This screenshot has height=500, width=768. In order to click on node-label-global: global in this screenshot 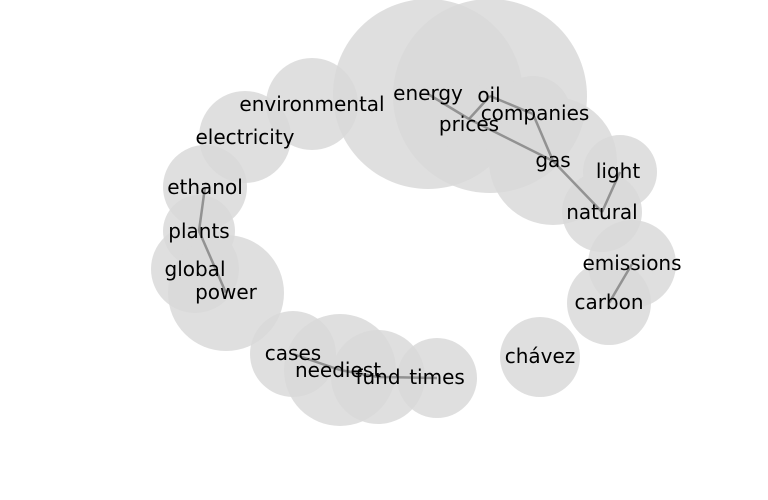, I will do `click(195, 269)`.